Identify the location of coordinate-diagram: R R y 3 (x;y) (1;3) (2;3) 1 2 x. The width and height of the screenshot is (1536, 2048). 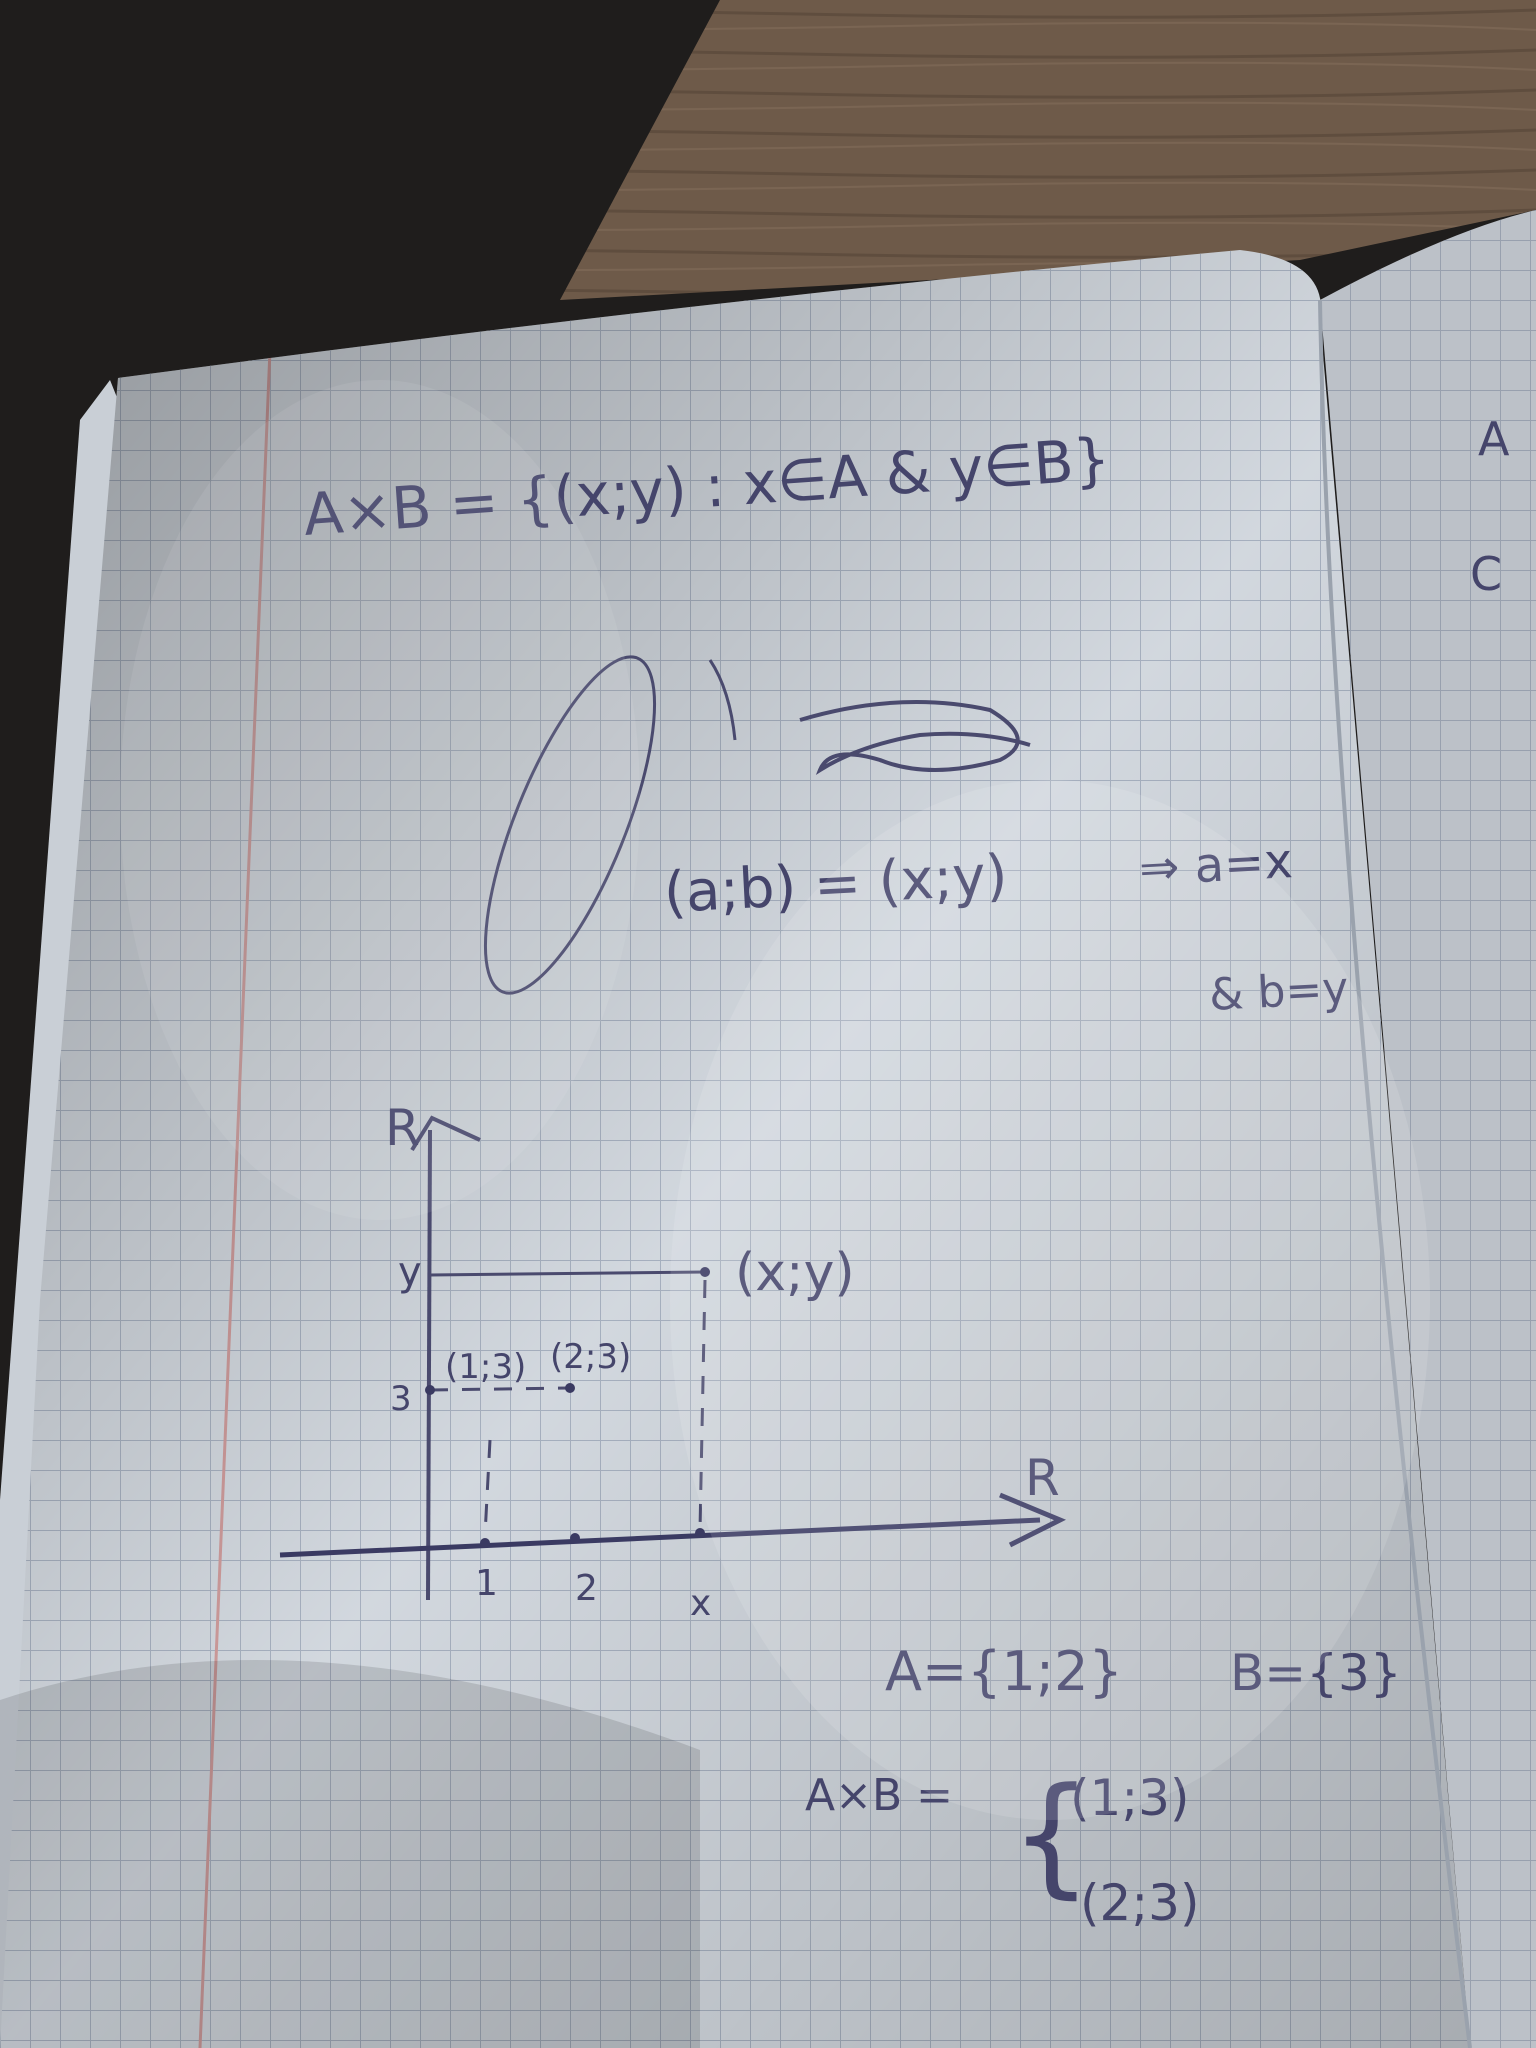
(673, 1361).